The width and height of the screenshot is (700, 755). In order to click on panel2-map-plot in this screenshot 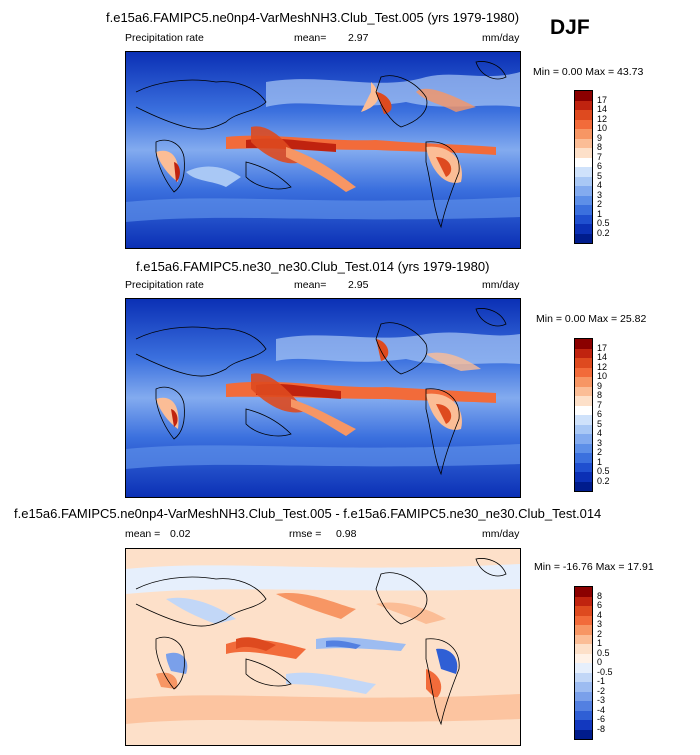, I will do `click(323, 398)`.